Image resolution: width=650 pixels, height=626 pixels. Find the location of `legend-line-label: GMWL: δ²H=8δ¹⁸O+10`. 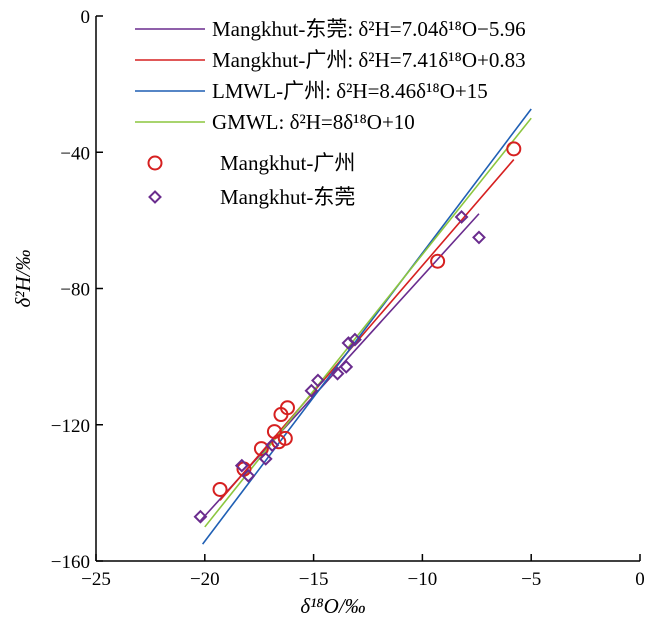

legend-line-label: GMWL: δ²H=8δ¹⁸O+10 is located at coordinates (313, 122).